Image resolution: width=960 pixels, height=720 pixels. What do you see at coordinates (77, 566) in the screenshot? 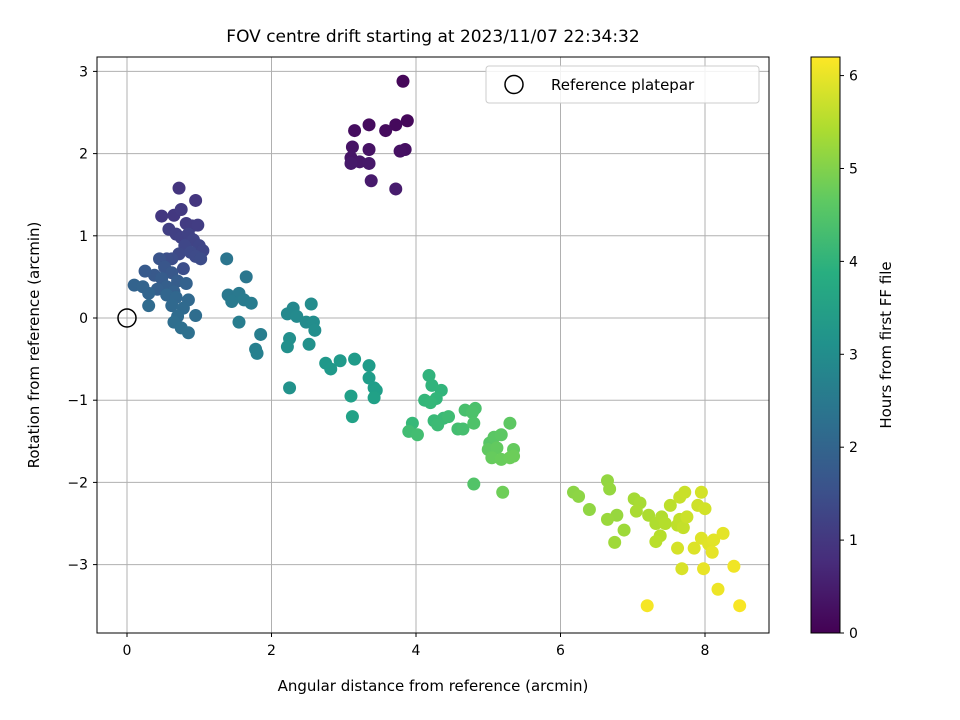
I see `y-tick-label: −3` at bounding box center [77, 566].